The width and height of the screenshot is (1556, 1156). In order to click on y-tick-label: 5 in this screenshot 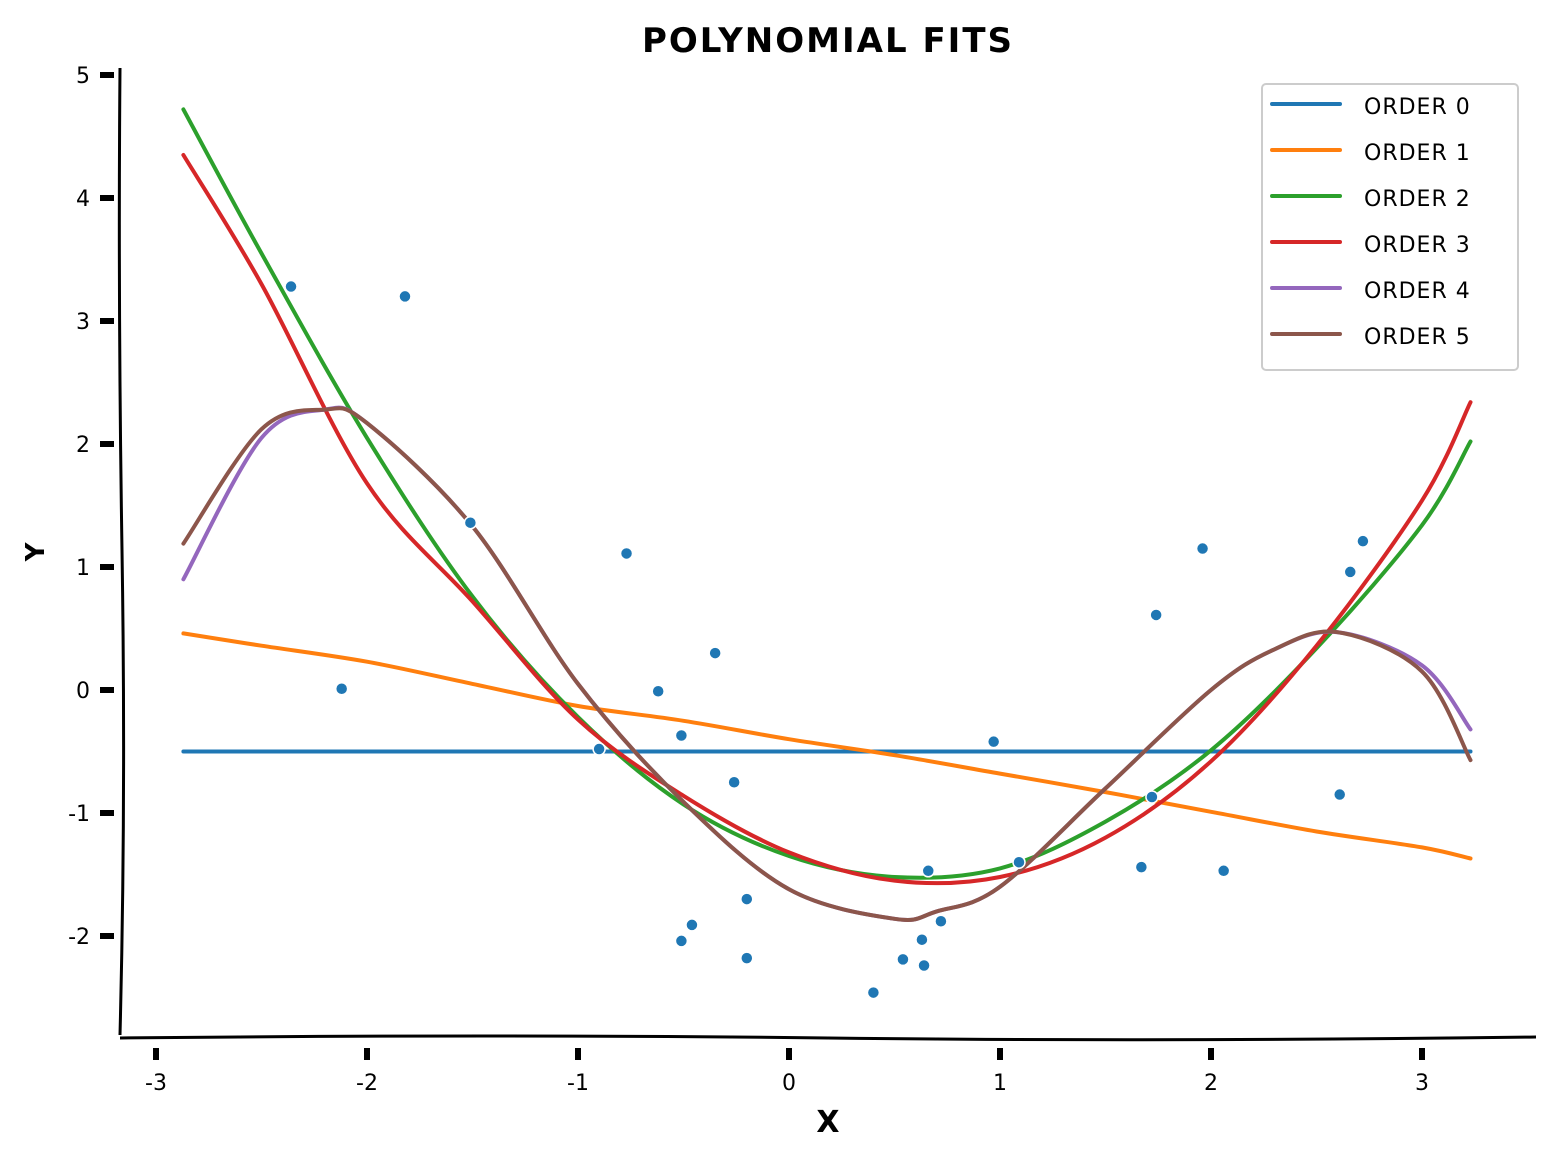, I will do `click(83, 76)`.